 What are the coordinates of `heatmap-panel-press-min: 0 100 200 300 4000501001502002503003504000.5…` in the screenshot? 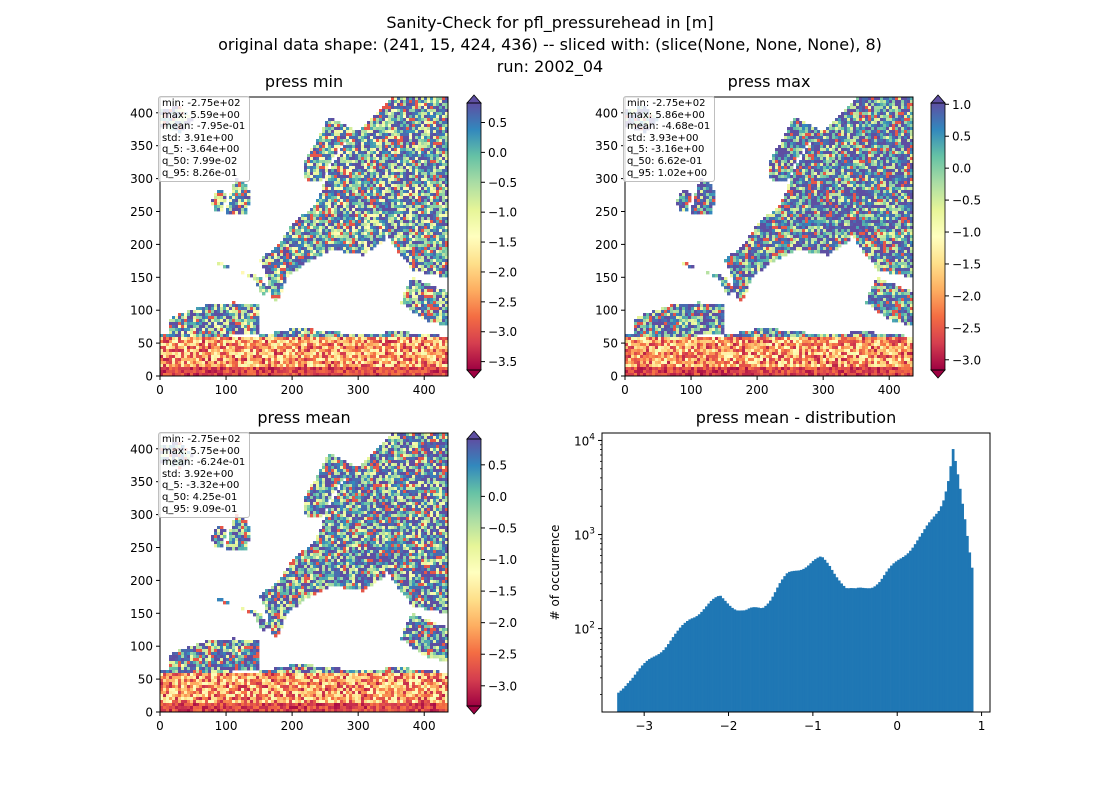 It's located at (323, 245).